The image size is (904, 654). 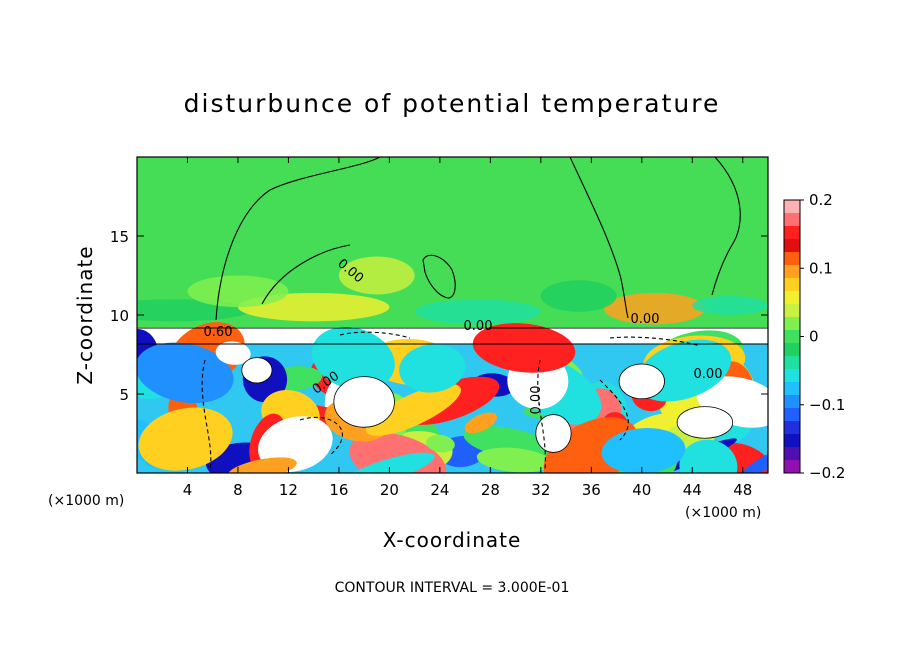 I want to click on colorbar-tick-label: −0.2, so click(x=827, y=473).